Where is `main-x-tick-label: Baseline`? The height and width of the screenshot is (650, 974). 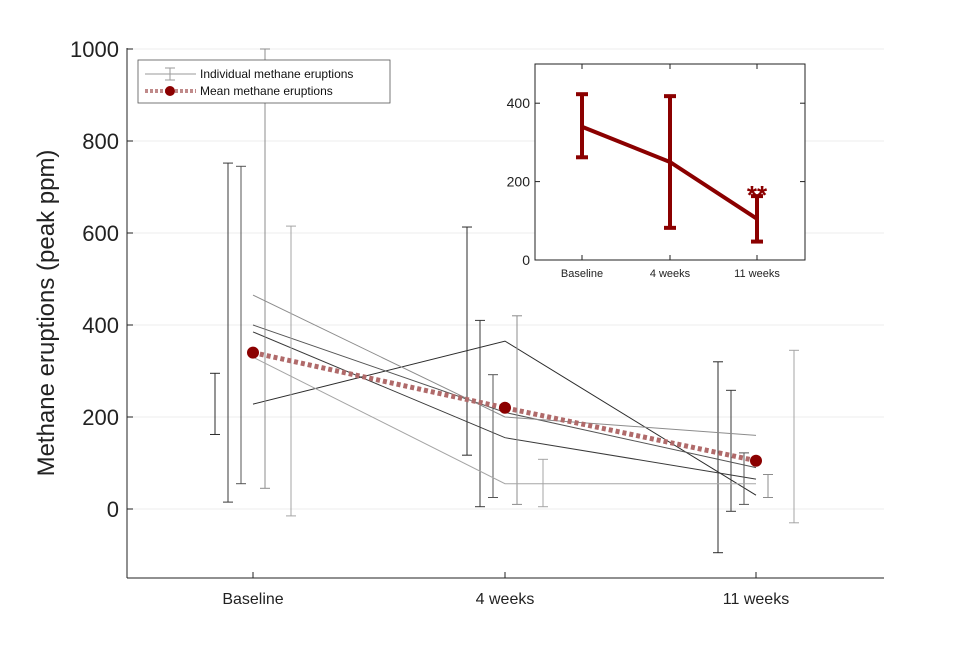 main-x-tick-label: Baseline is located at coordinates (252, 599).